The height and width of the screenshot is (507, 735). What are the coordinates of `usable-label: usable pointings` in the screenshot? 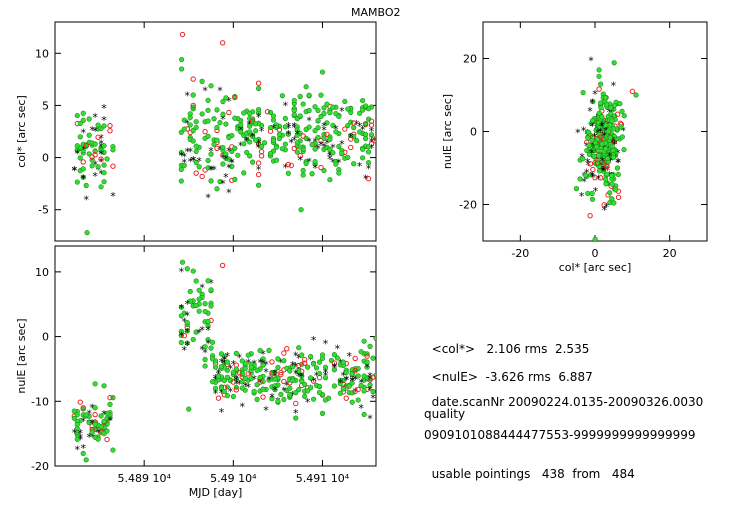 It's located at (481, 474).